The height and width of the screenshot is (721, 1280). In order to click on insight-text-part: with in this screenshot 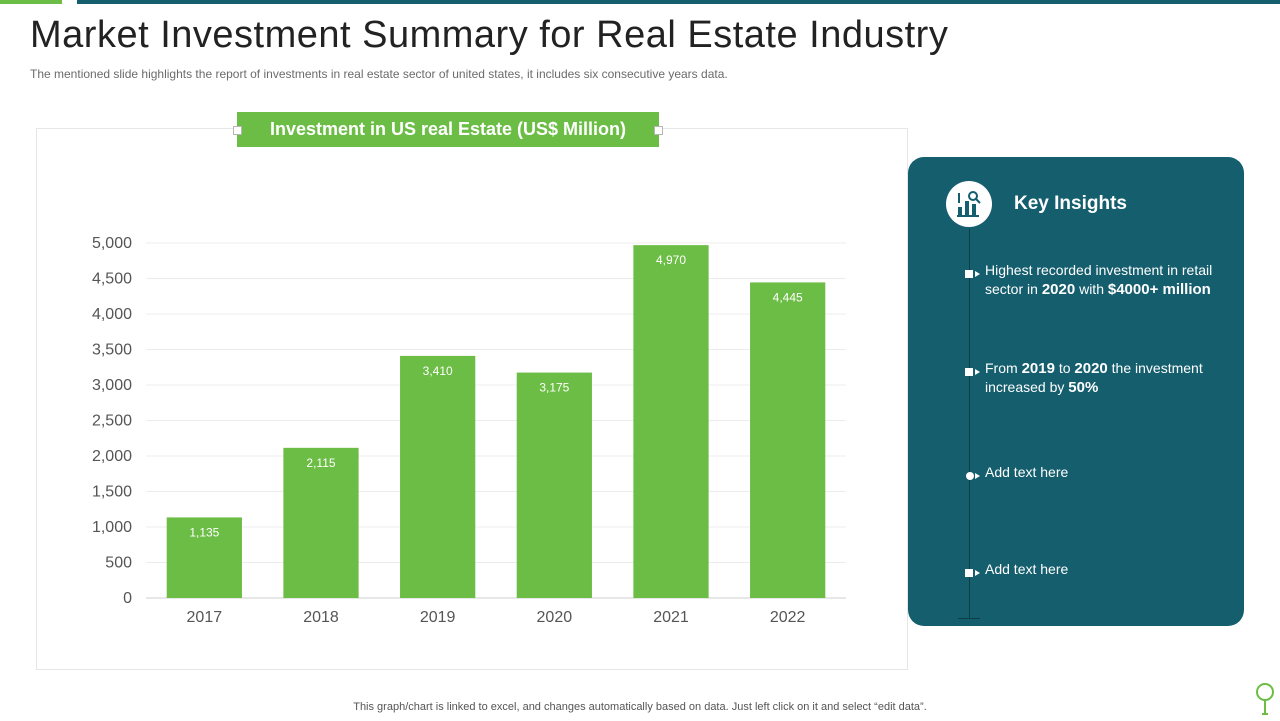, I will do `click(1091, 289)`.